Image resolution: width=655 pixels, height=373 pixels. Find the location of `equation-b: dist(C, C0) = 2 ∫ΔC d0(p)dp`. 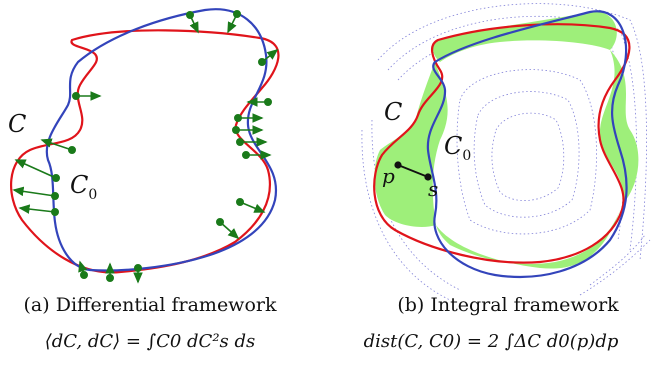

equation-b: dist(C, C0) = 2 ∫ΔC d0(p)dp is located at coordinates (491, 341).